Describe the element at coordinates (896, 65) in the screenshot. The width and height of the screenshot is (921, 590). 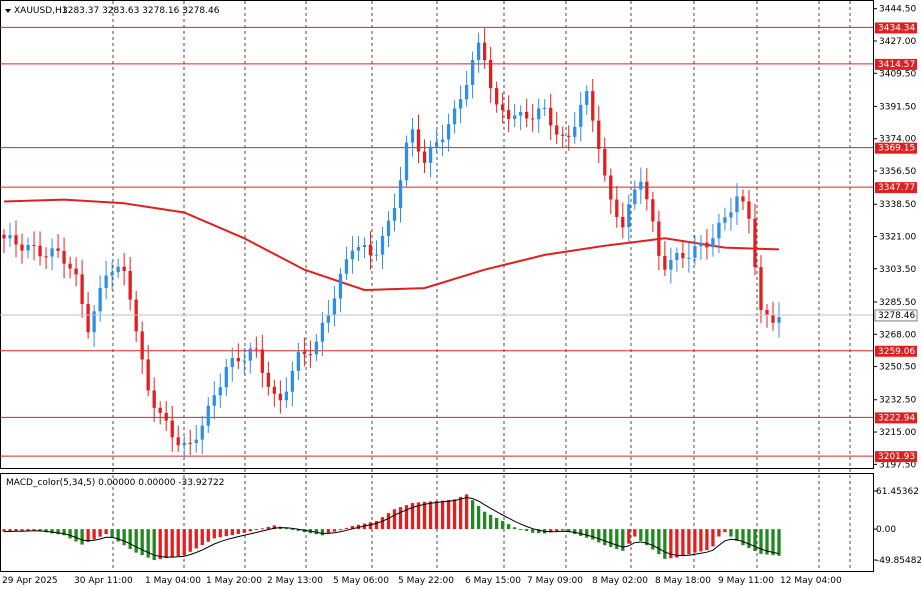
I see `level-tag-label: 3414.57` at that location.